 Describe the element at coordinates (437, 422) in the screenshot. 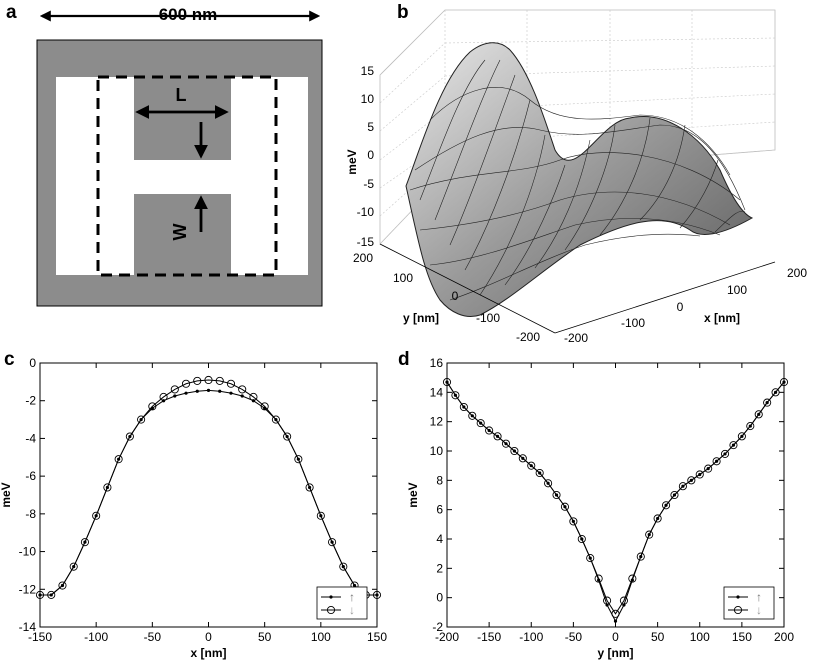

I see `y-tick-label: 12` at that location.